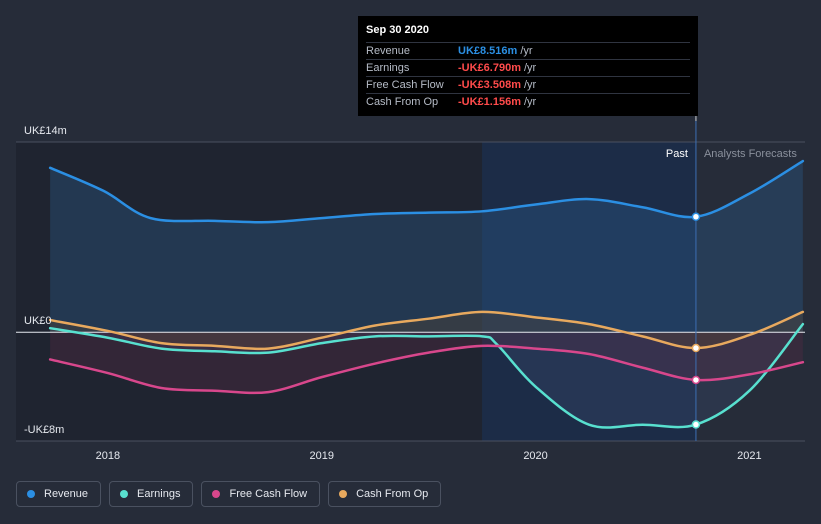  Describe the element at coordinates (44, 430) in the screenshot. I see `y-label-bottom: -UK£8m` at that location.